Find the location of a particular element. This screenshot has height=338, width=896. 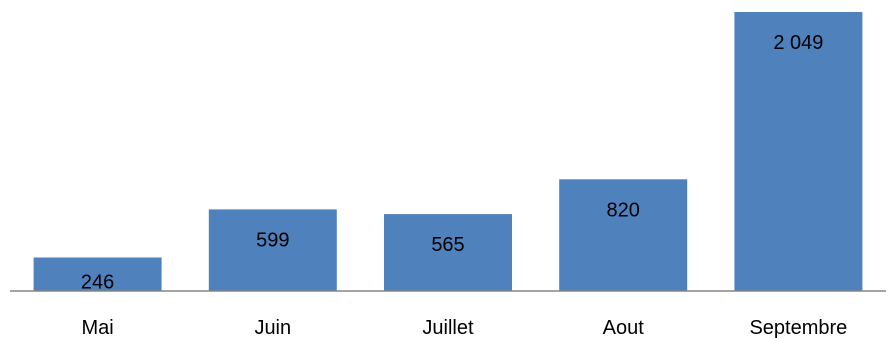

x-tick-labels-group: Mai Juin Juillet Aout Septembre is located at coordinates (464, 327).